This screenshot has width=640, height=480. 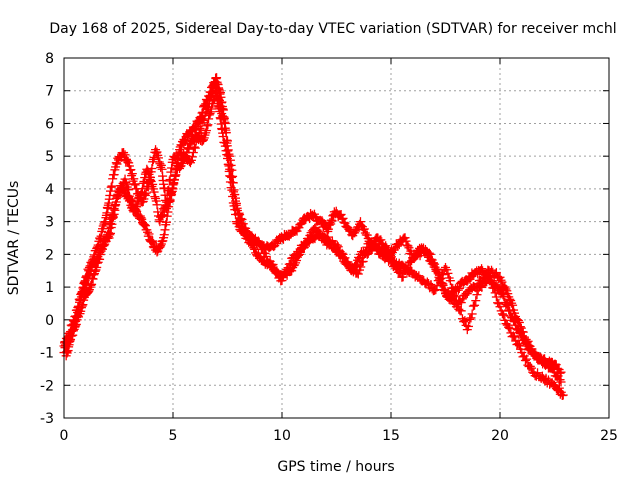 What do you see at coordinates (47, 386) in the screenshot?
I see `y-tick-label-1: -2` at bounding box center [47, 386].